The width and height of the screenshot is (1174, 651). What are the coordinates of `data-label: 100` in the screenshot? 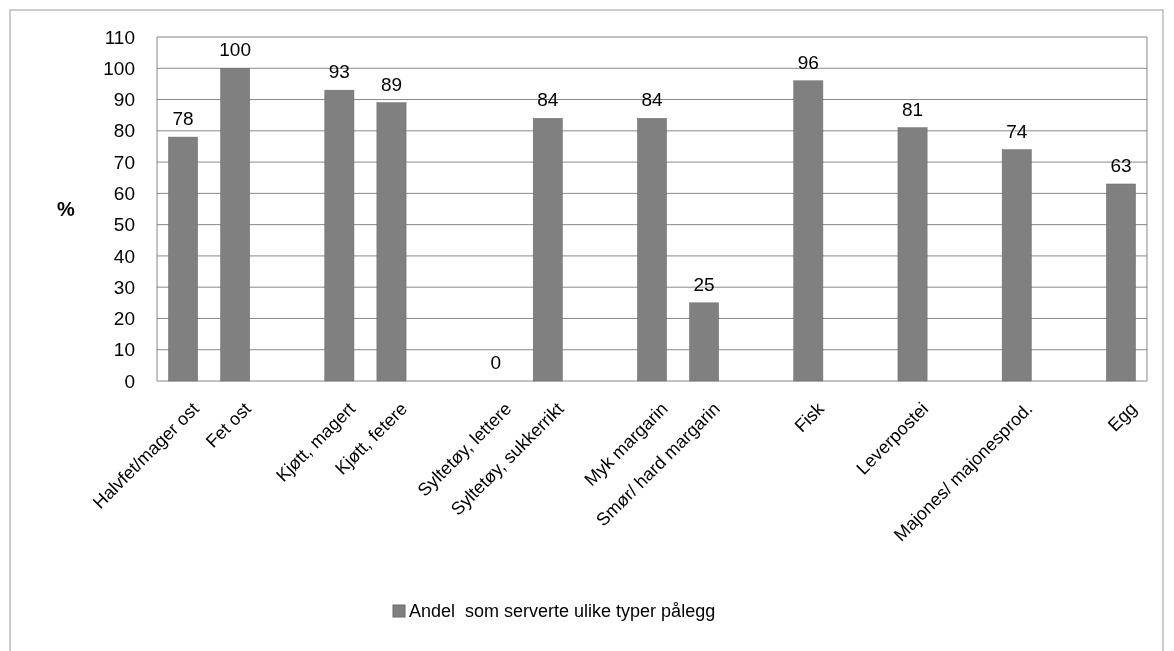 It's located at (235, 50).